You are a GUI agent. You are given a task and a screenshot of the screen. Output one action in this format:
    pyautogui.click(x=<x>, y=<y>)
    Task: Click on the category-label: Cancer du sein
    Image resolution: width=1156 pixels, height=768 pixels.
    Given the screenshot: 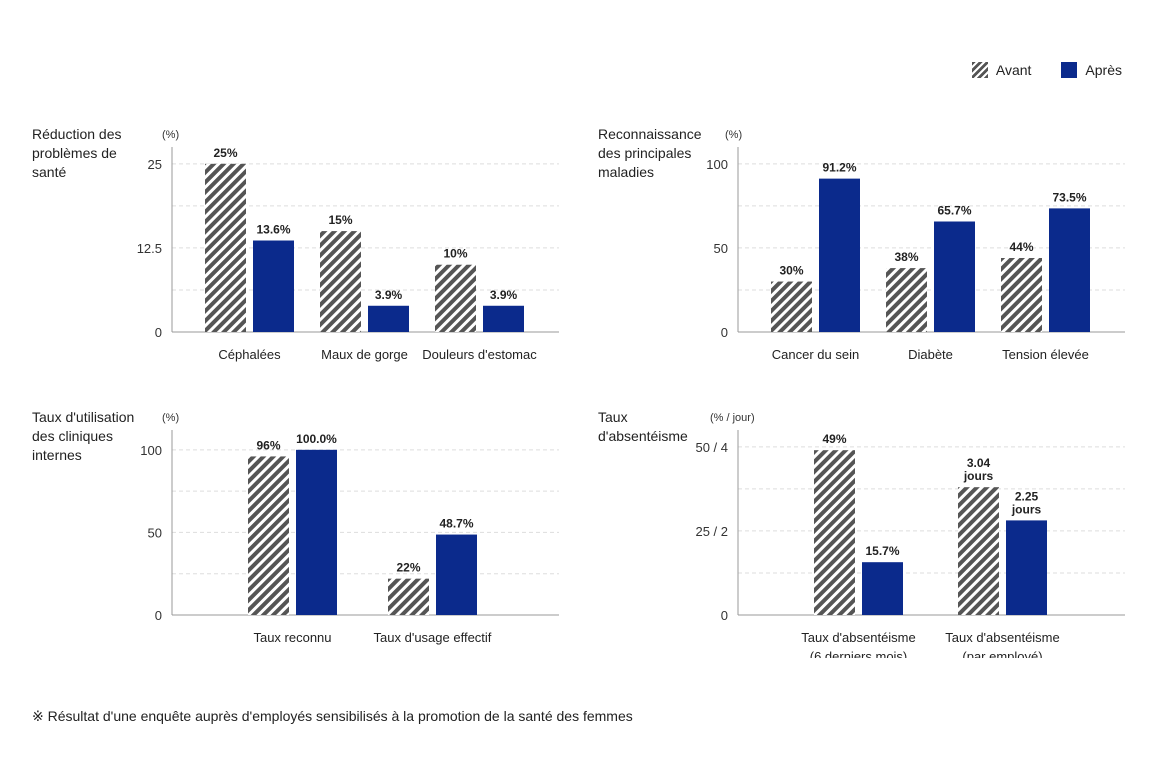 What is the action you would take?
    pyautogui.click(x=815, y=354)
    